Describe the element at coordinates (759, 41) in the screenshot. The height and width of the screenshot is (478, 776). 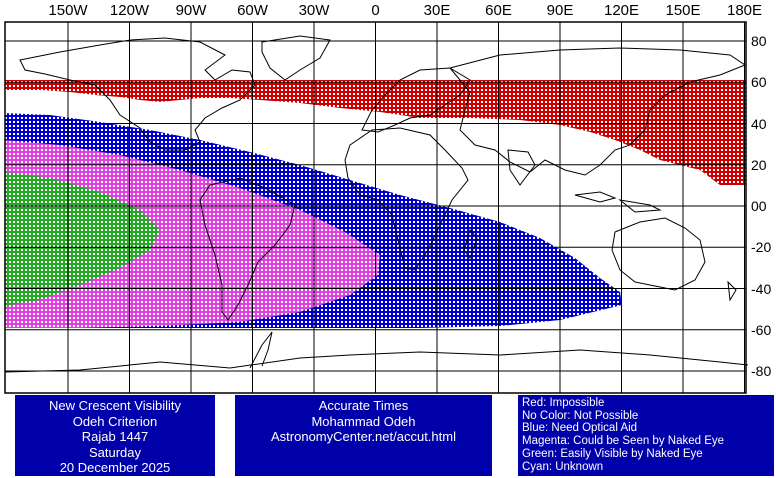
I see `latitude-label: 80` at that location.